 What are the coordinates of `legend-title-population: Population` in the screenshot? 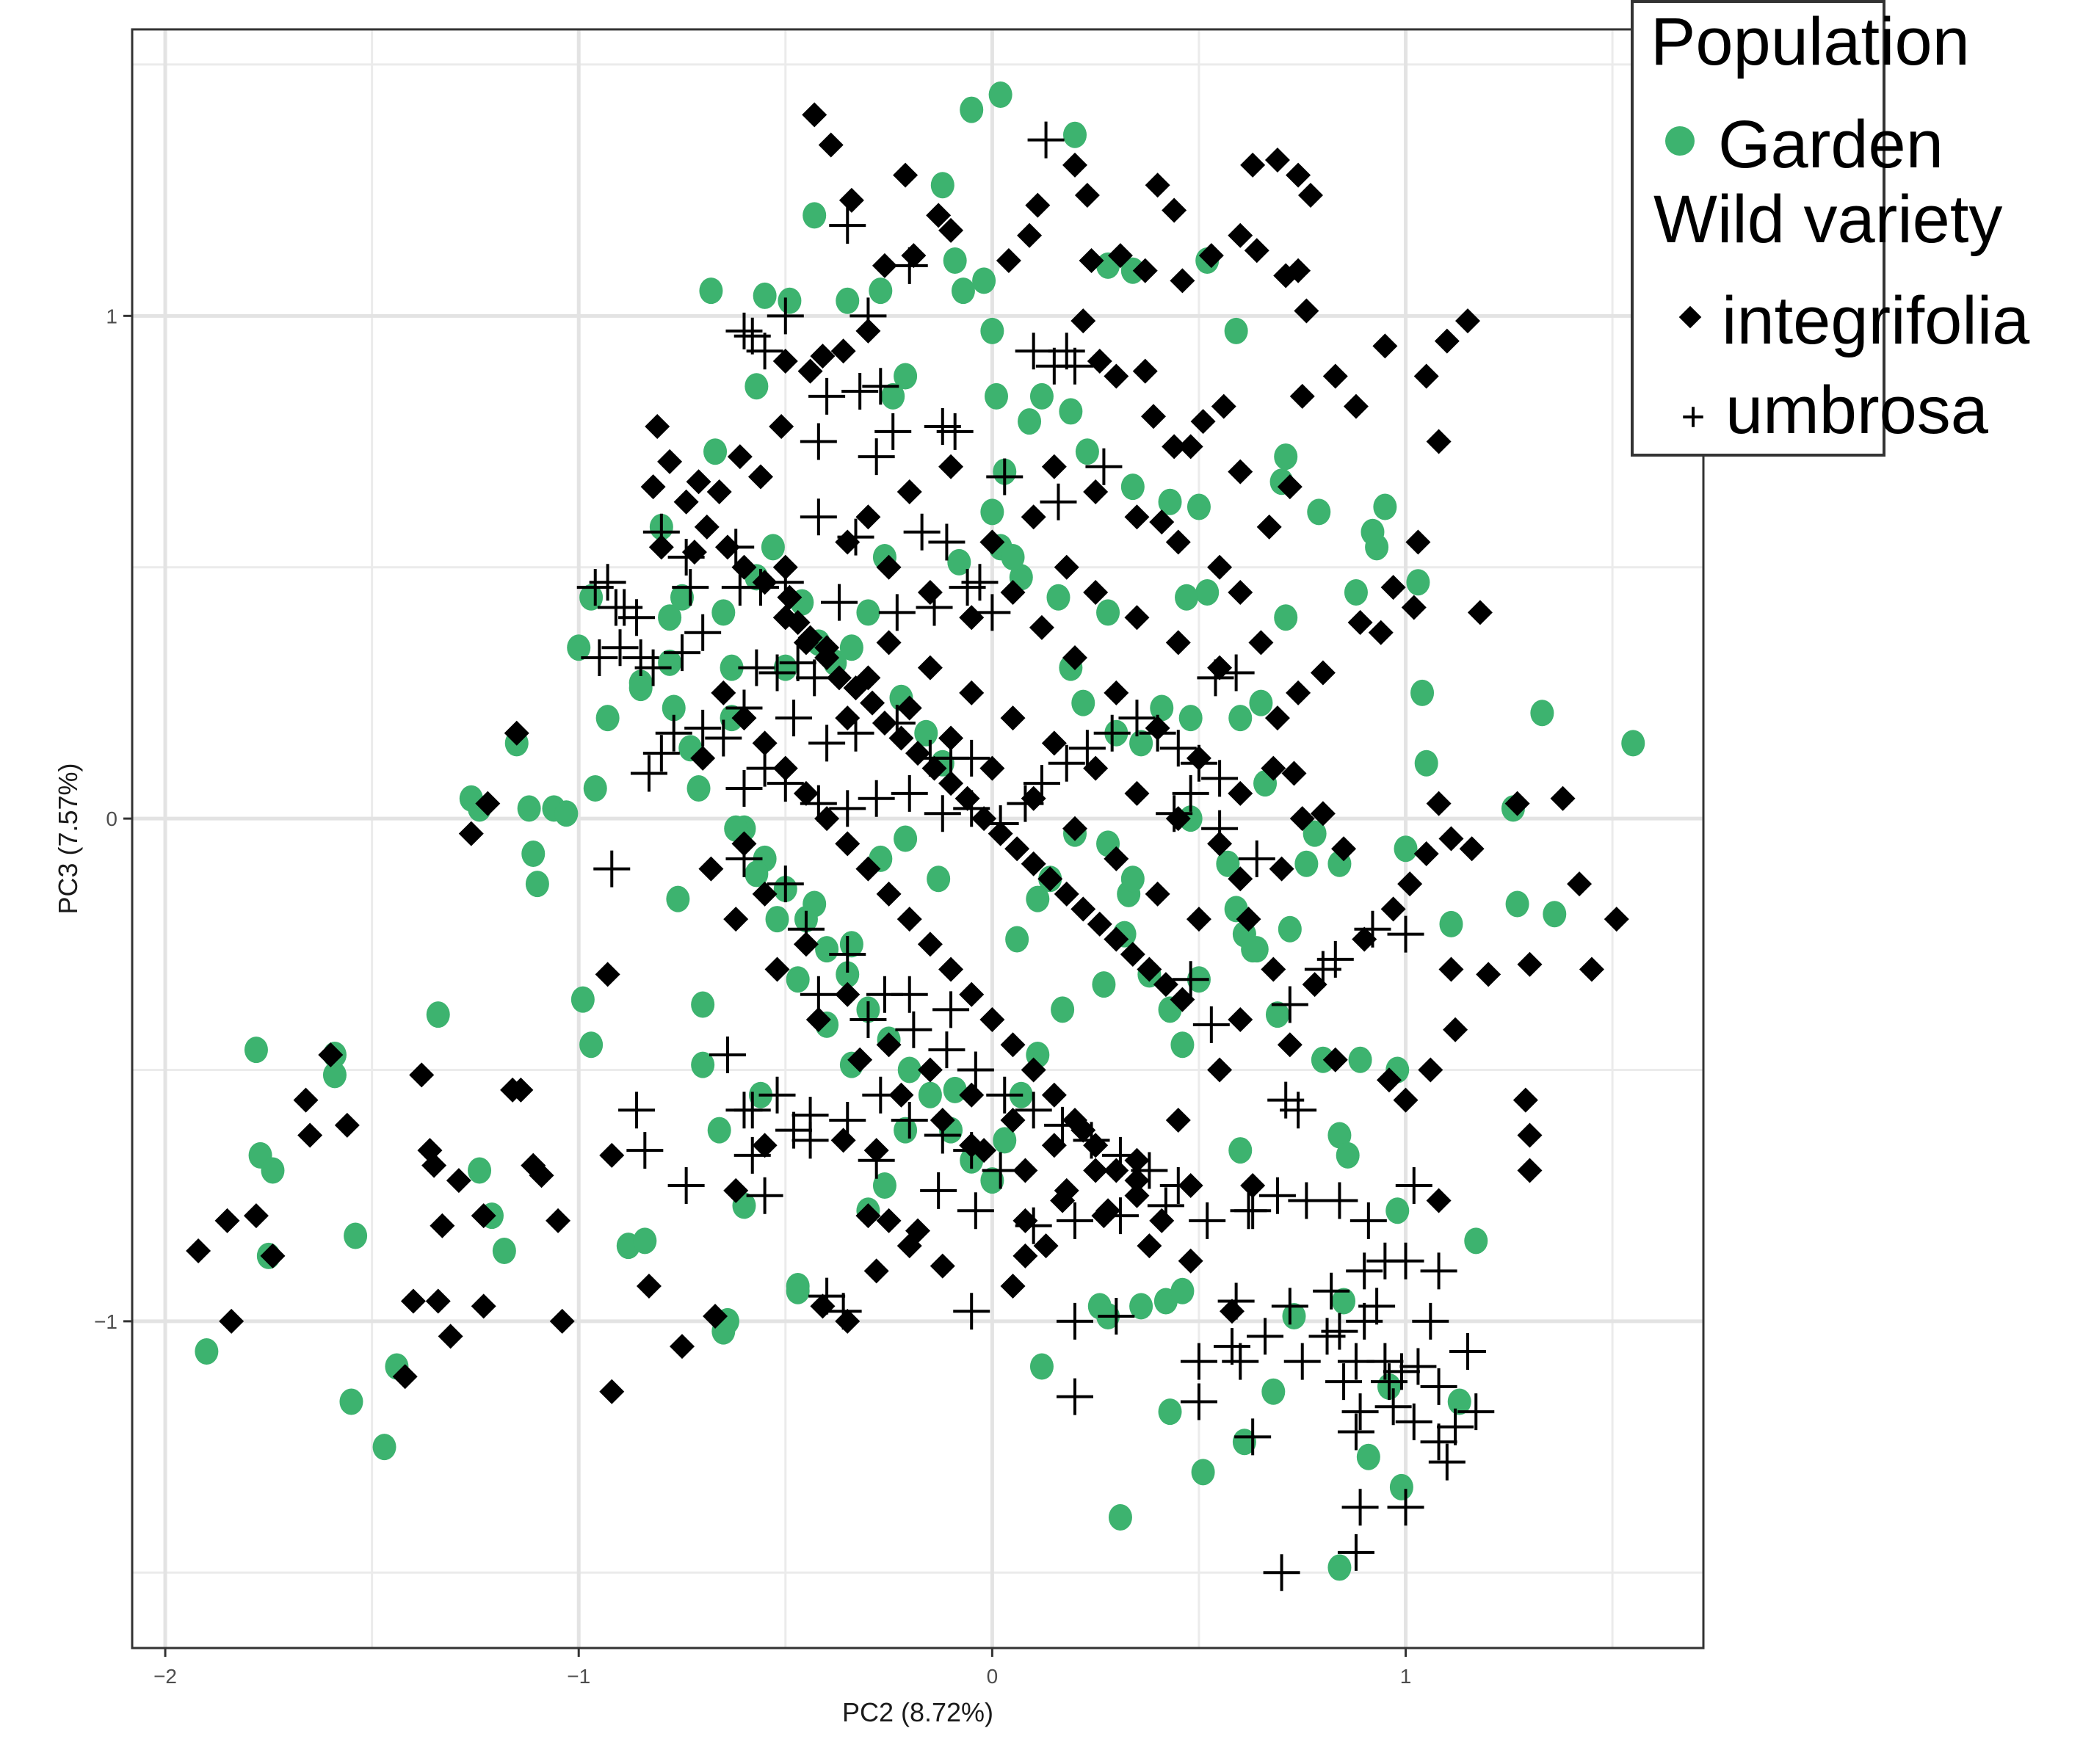 It's located at (1810, 41).